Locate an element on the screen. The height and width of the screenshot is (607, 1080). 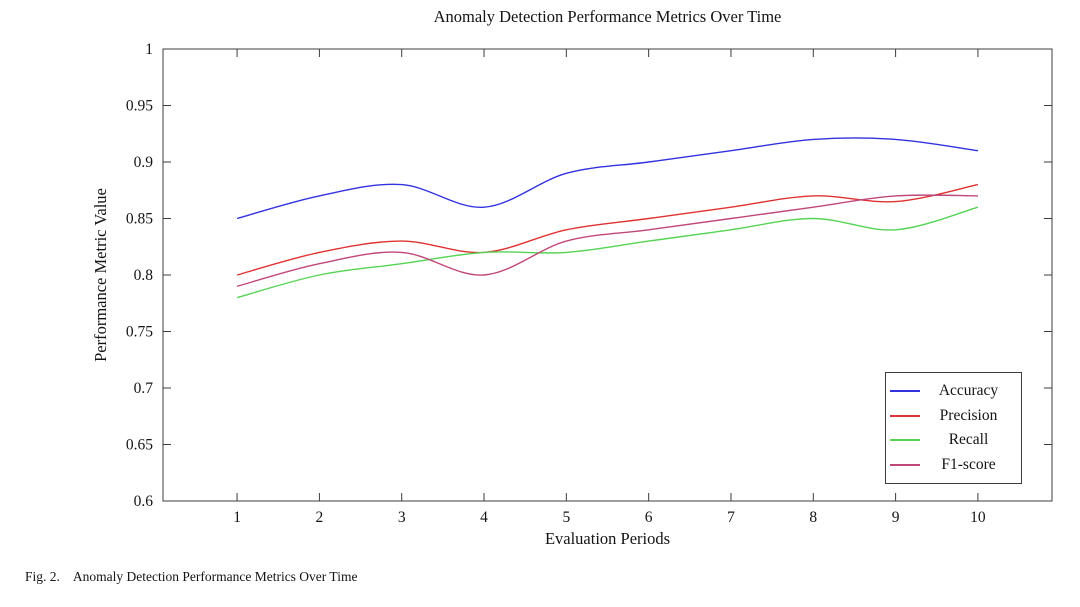
legend-item-f1-score: F1-score is located at coordinates (953, 465).